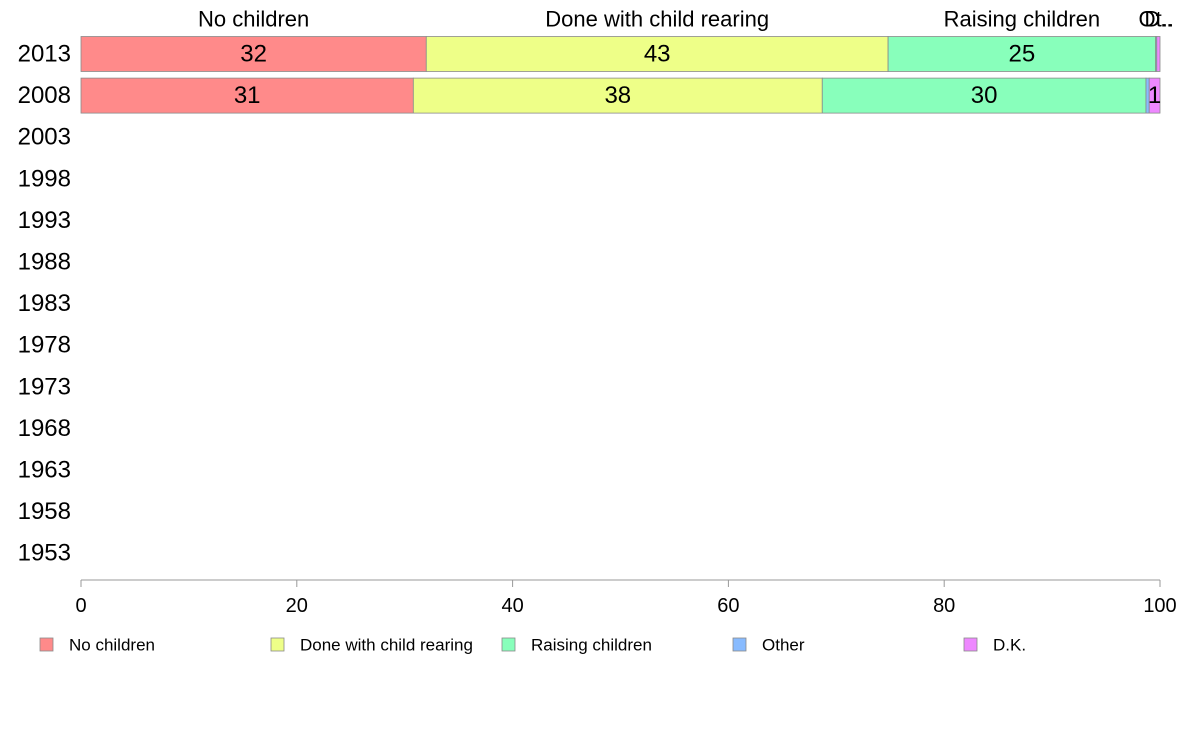 This screenshot has height=736, width=1188. I want to click on data-label: 38, so click(617, 95).